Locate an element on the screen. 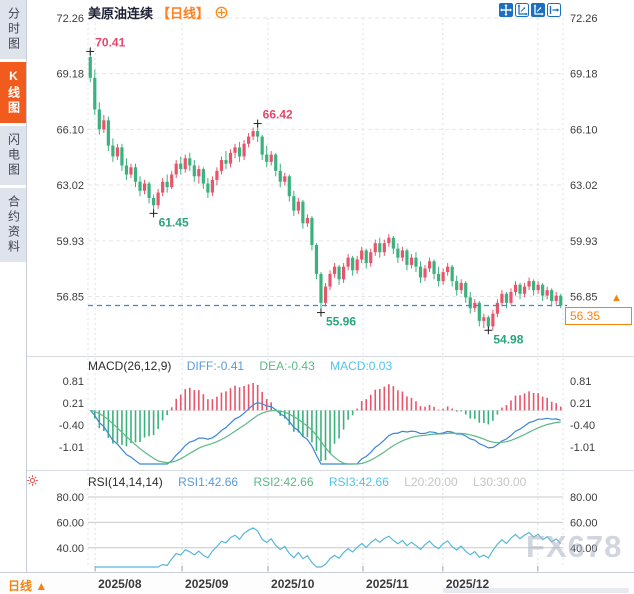 The width and height of the screenshot is (634, 594). price-up-arrow-icon: ▲ is located at coordinates (616, 298).